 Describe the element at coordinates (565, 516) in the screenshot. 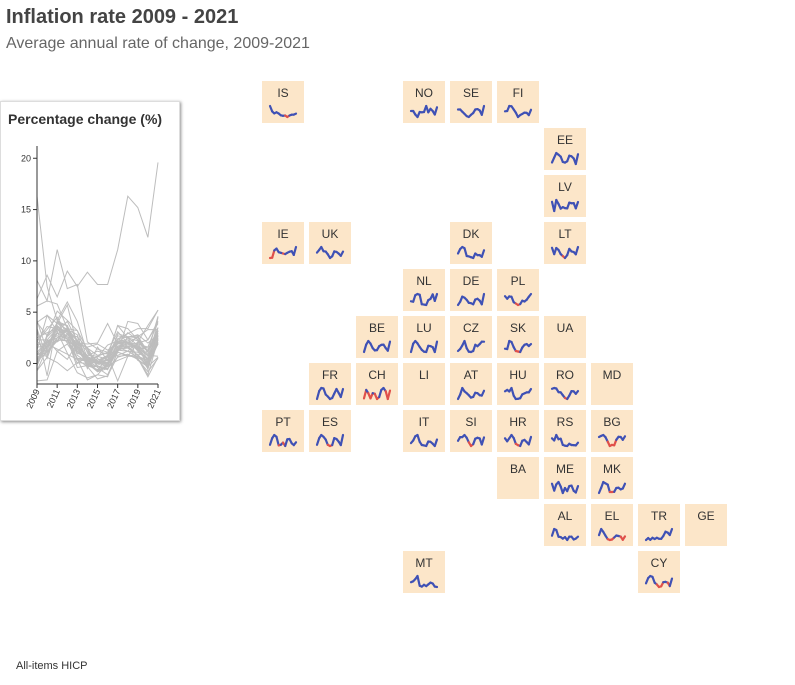

I see `tile-country-code: AL` at that location.